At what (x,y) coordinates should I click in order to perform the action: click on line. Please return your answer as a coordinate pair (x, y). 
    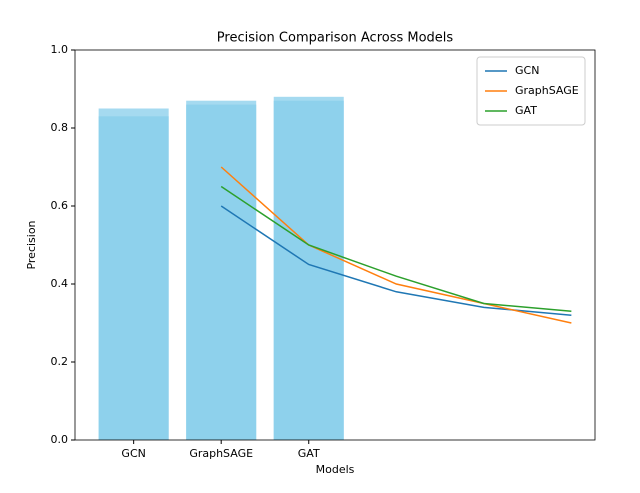
    Looking at the image, I should click on (396, 249).